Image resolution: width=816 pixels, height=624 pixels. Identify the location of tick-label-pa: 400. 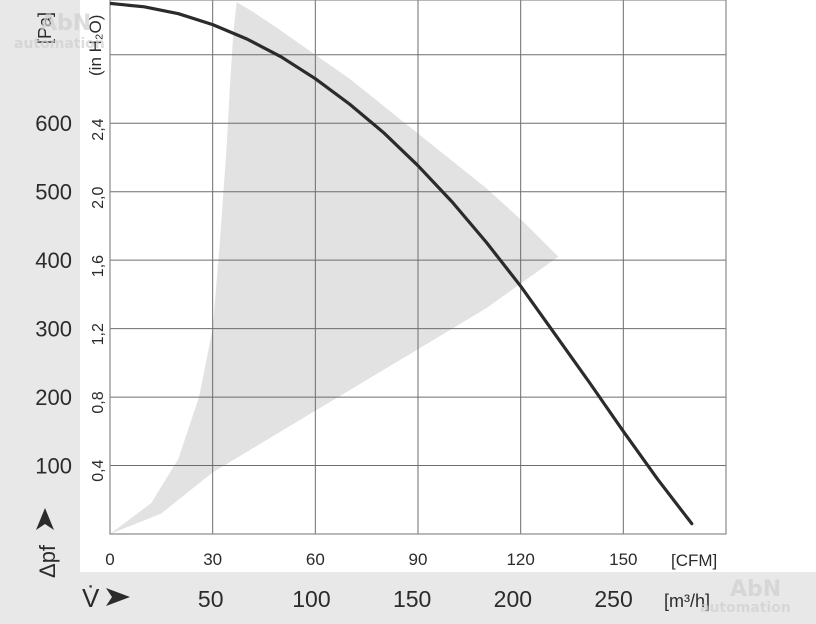
(53, 260).